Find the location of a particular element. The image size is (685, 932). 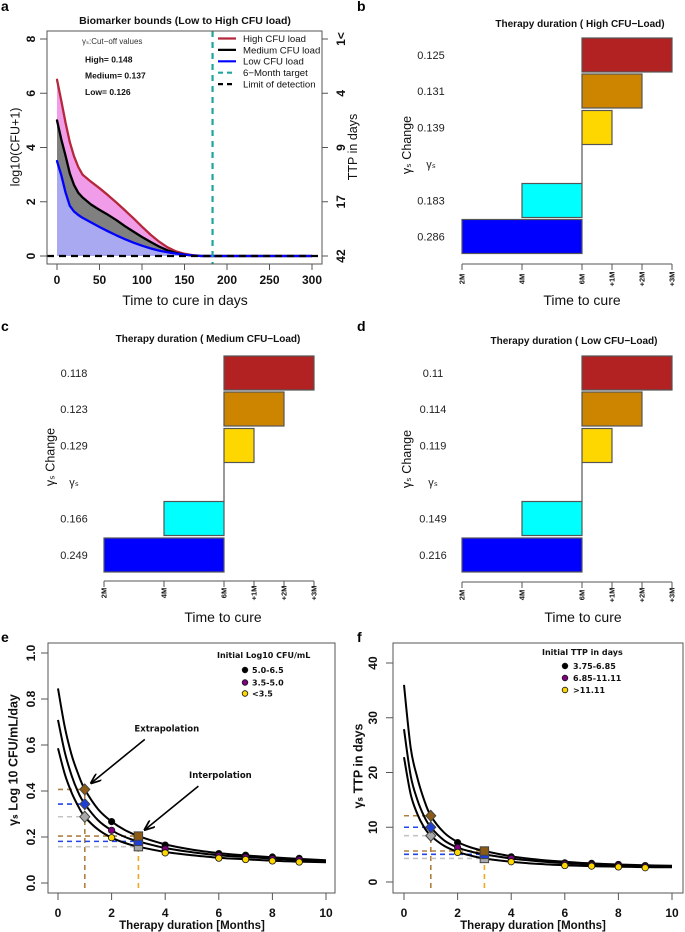

y-tick-label: 0 is located at coordinates (31, 255).